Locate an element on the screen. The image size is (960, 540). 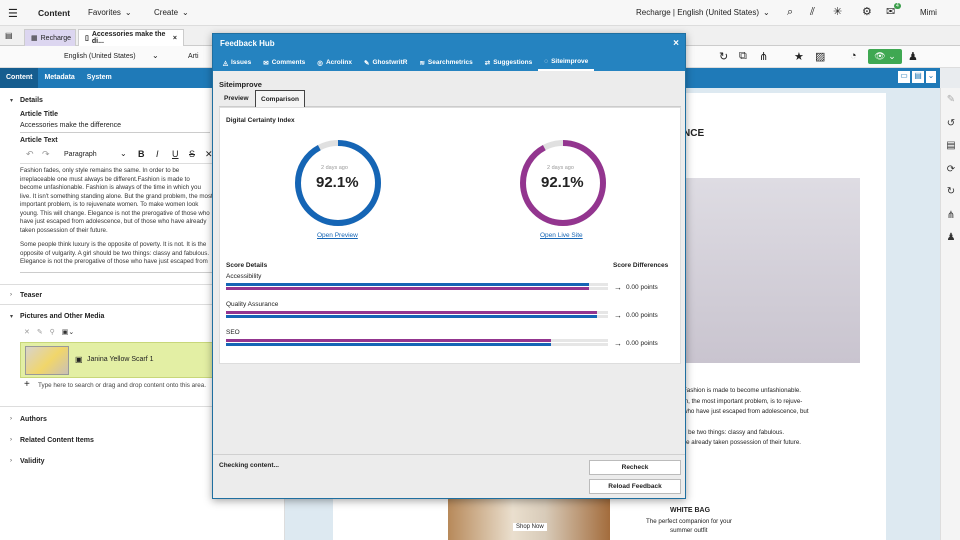
tab-recharge: ▦ Recharge is located at coordinates (50, 37).